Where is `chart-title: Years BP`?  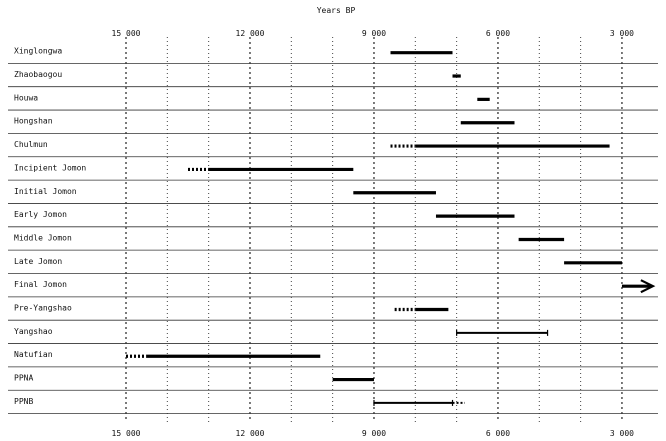 chart-title: Years BP is located at coordinates (336, 10).